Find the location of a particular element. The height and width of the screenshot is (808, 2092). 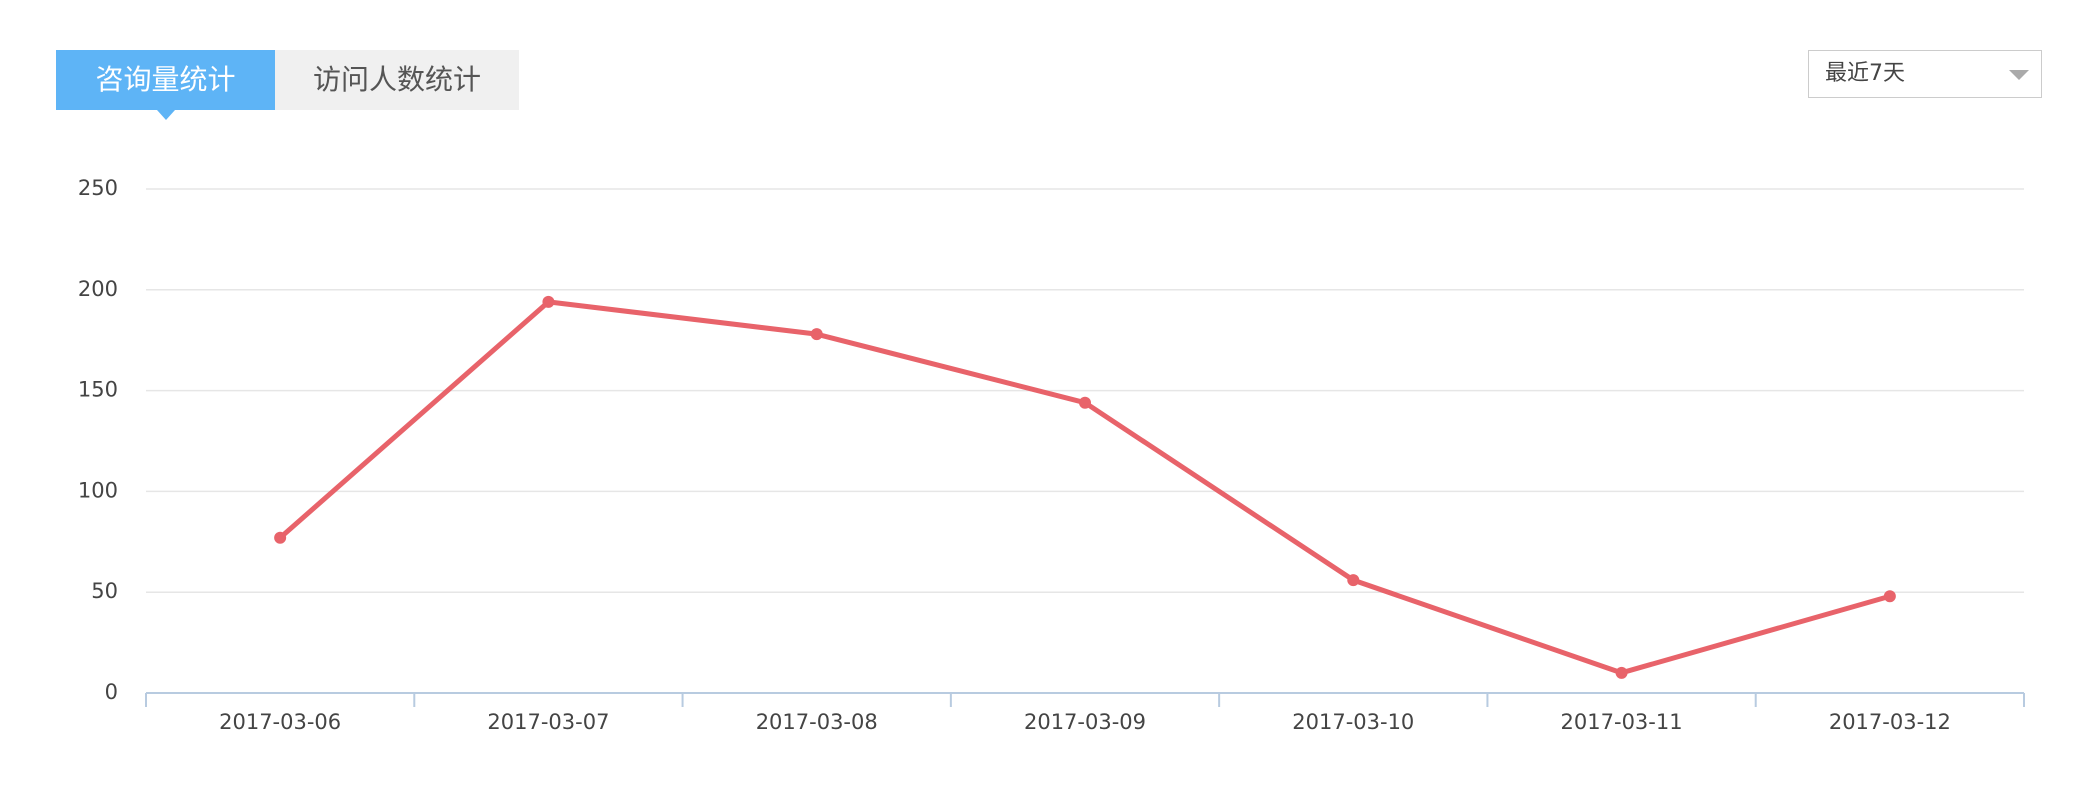

range-dropdown: 最近7天 is located at coordinates (1925, 74).